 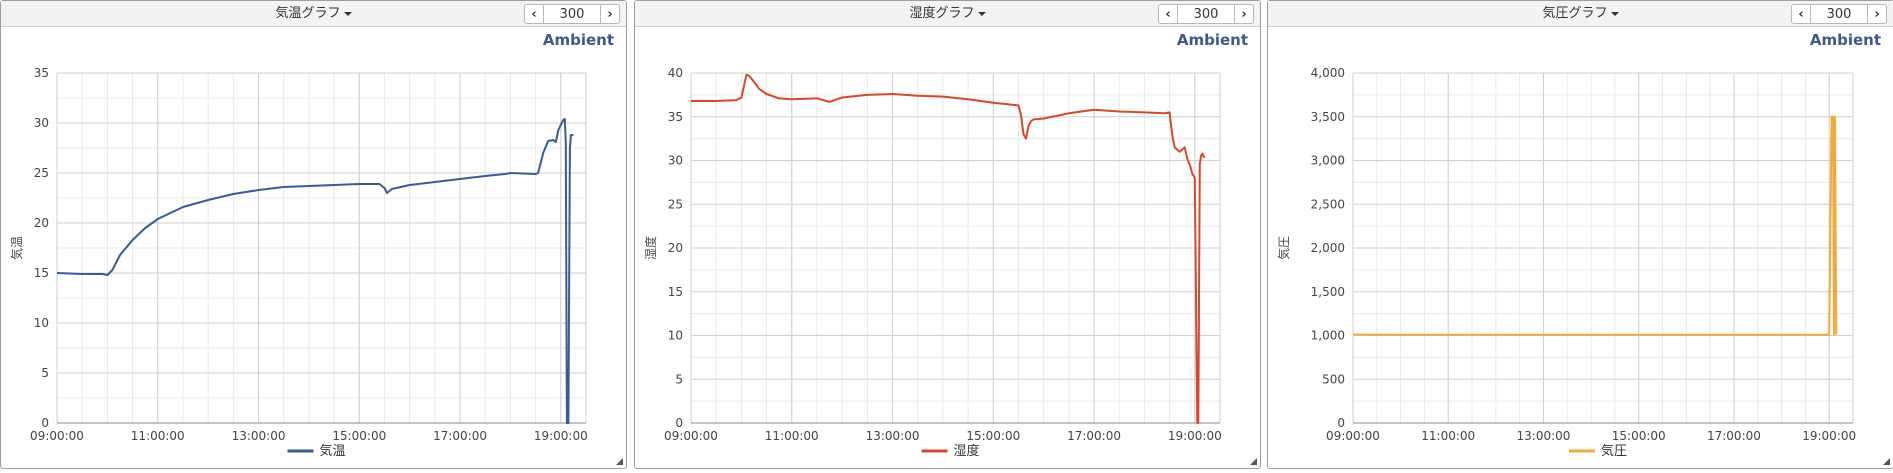 I want to click on chart-title: 気圧グラフ, so click(x=1575, y=13).